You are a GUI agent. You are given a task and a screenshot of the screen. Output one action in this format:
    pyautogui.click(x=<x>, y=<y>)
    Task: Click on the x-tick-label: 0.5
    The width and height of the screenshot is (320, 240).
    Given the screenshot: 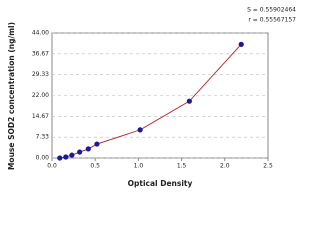 What is the action you would take?
    pyautogui.click(x=95, y=166)
    